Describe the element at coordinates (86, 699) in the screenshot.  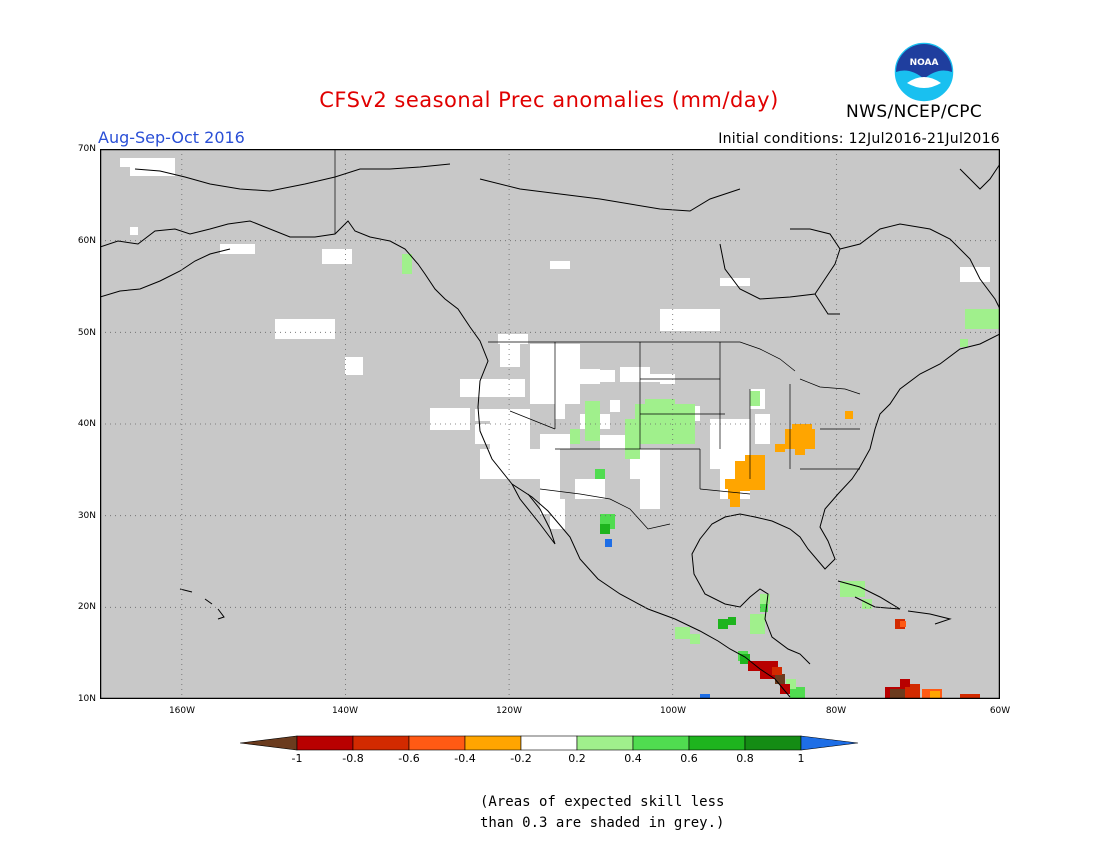
I see `lat-label-10n: 10N` at that location.